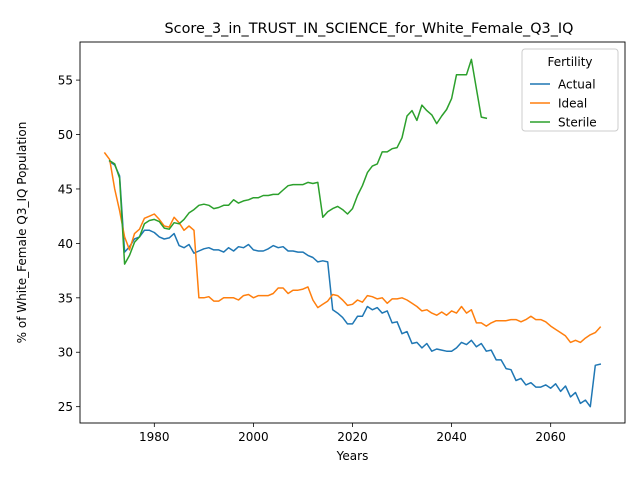 This screenshot has width=640, height=480. What do you see at coordinates (550, 437) in the screenshot?
I see `x-tick-label: 2060` at bounding box center [550, 437].